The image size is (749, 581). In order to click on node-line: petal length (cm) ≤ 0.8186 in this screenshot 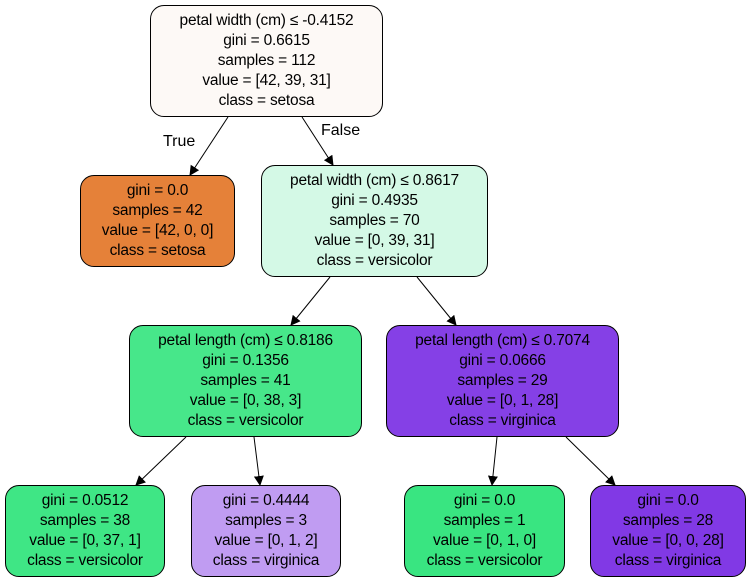, I will do `click(245, 340)`.